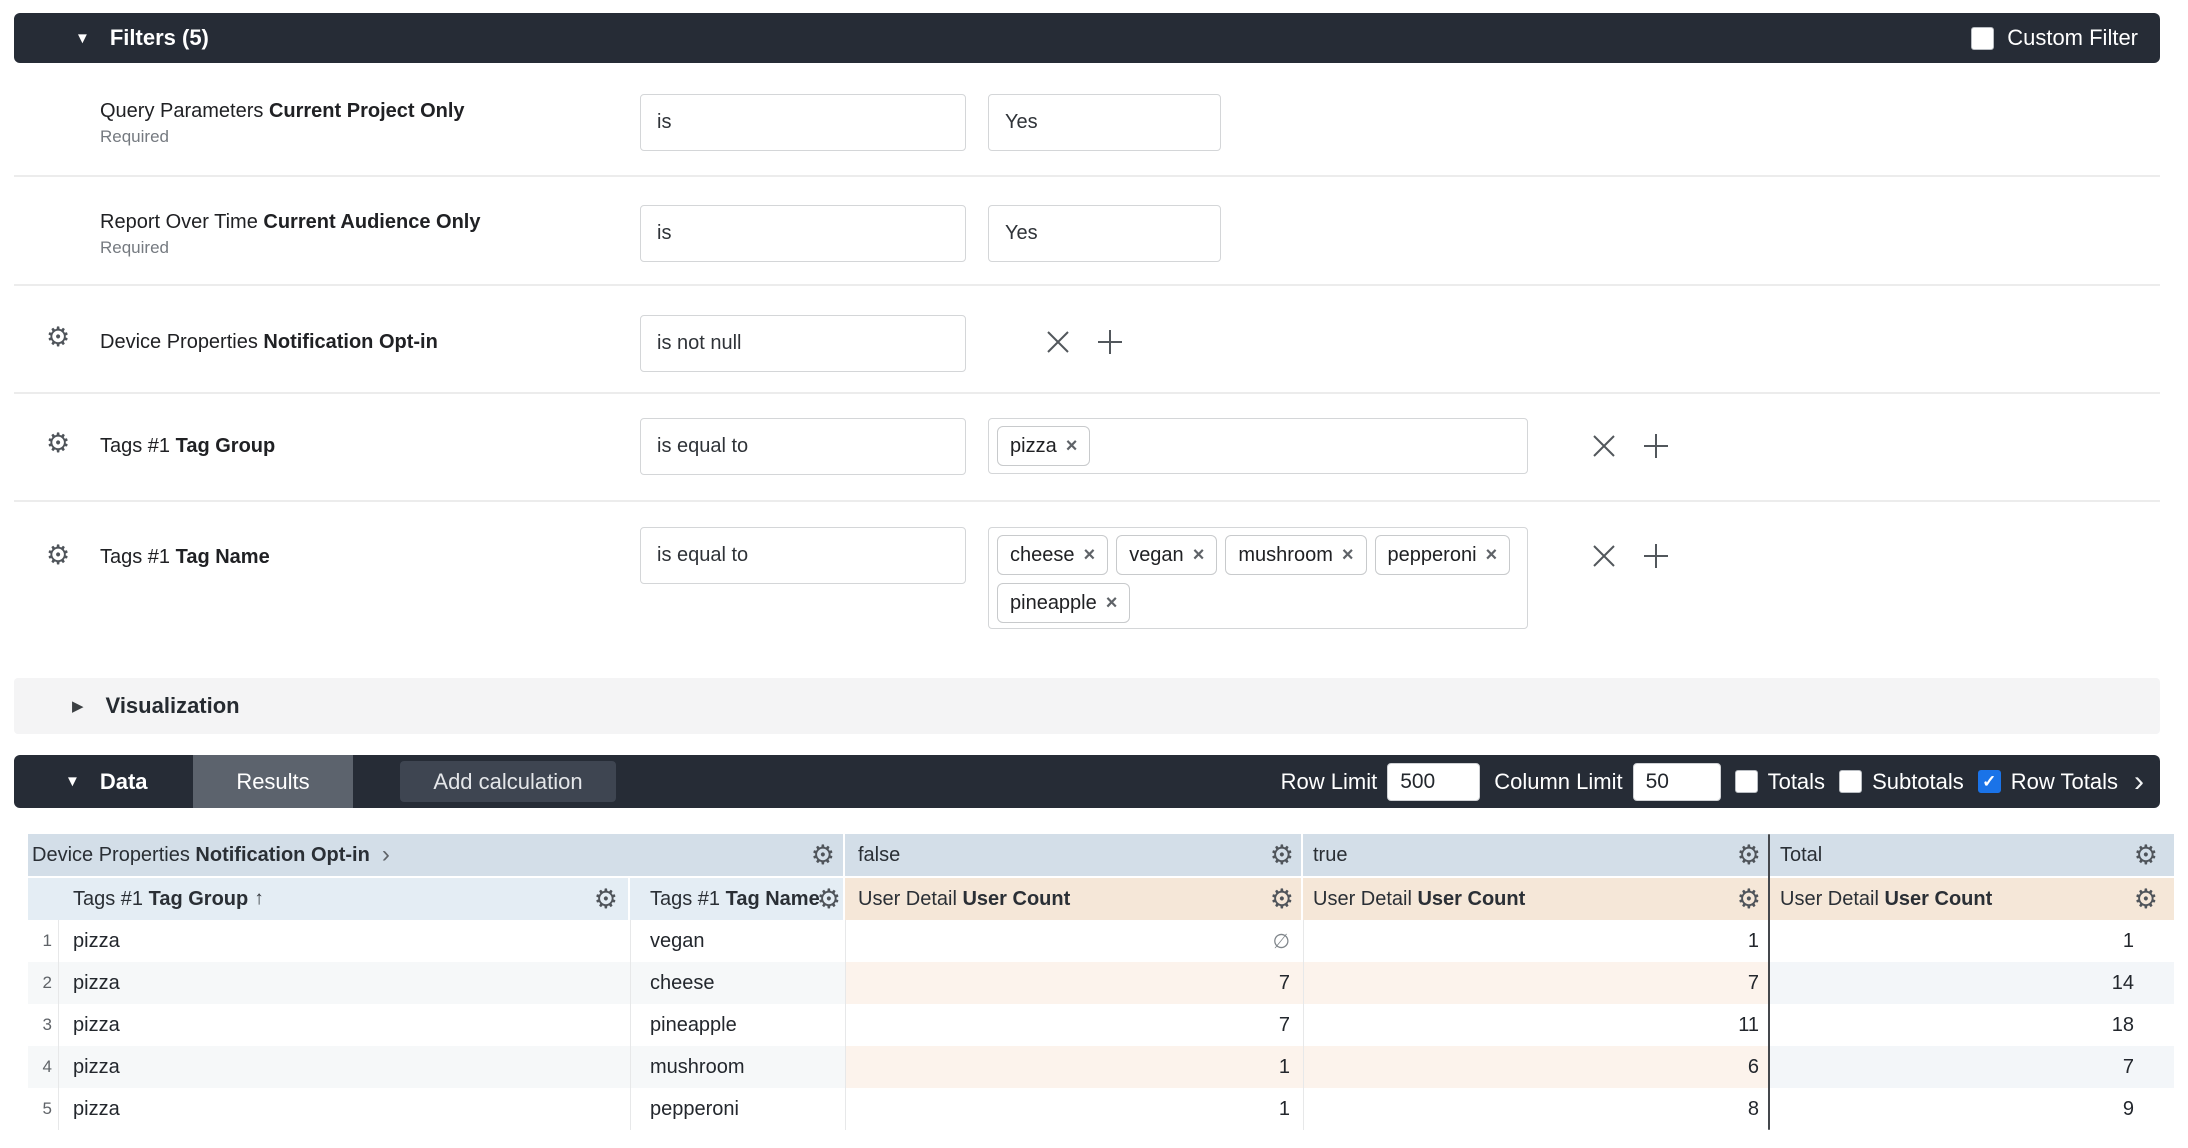 Image resolution: width=2188 pixels, height=1148 pixels. What do you see at coordinates (693, 1024) in the screenshot?
I see `tag-name-cell: pineapple` at bounding box center [693, 1024].